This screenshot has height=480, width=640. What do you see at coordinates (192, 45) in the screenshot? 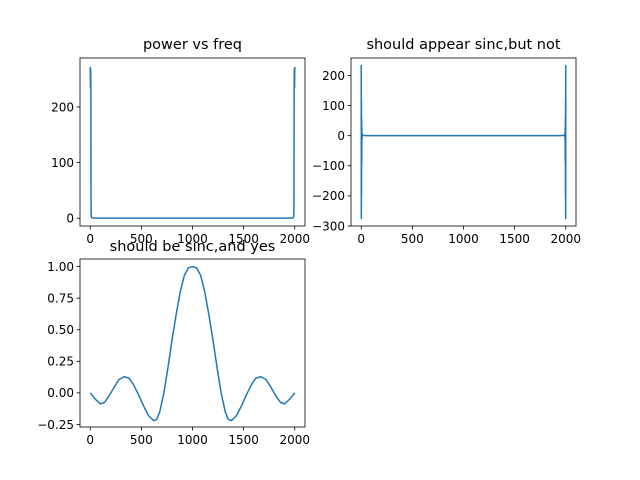
I see `chart-title: power vs freq` at bounding box center [192, 45].